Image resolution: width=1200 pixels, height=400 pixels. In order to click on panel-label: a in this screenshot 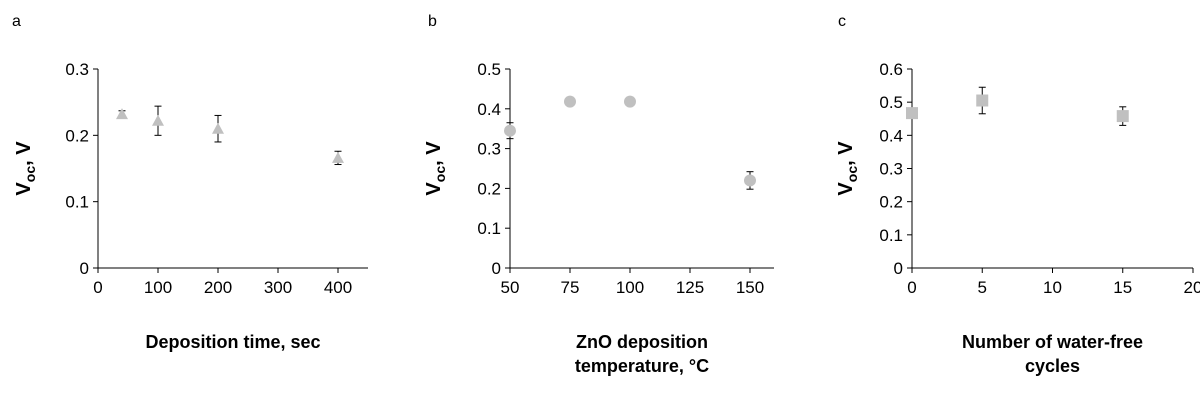, I will do `click(16, 21)`.